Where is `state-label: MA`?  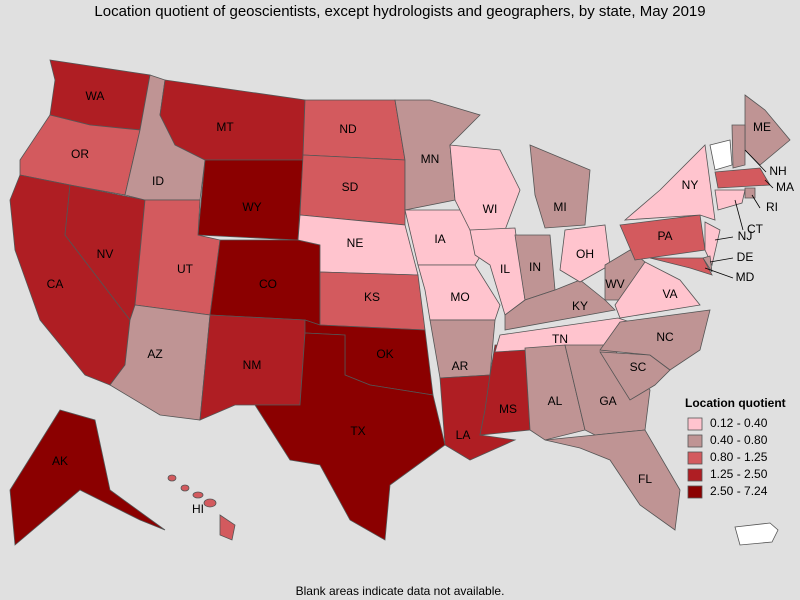
state-label: MA is located at coordinates (785, 187).